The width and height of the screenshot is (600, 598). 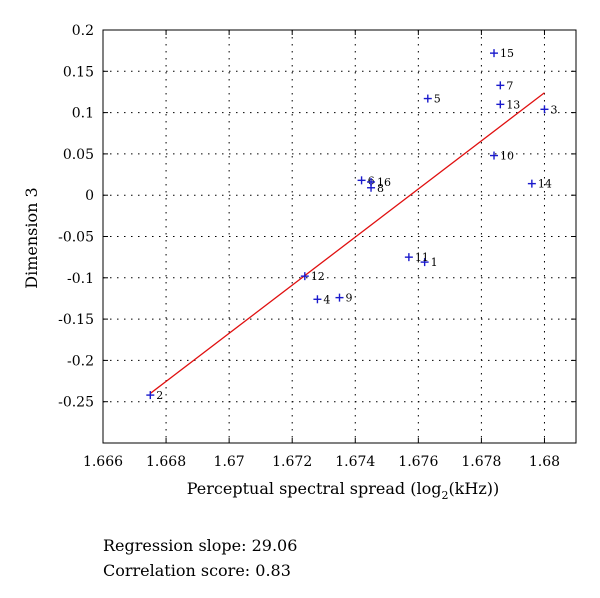 What do you see at coordinates (422, 257) in the screenshot?
I see `point-label: 11` at bounding box center [422, 257].